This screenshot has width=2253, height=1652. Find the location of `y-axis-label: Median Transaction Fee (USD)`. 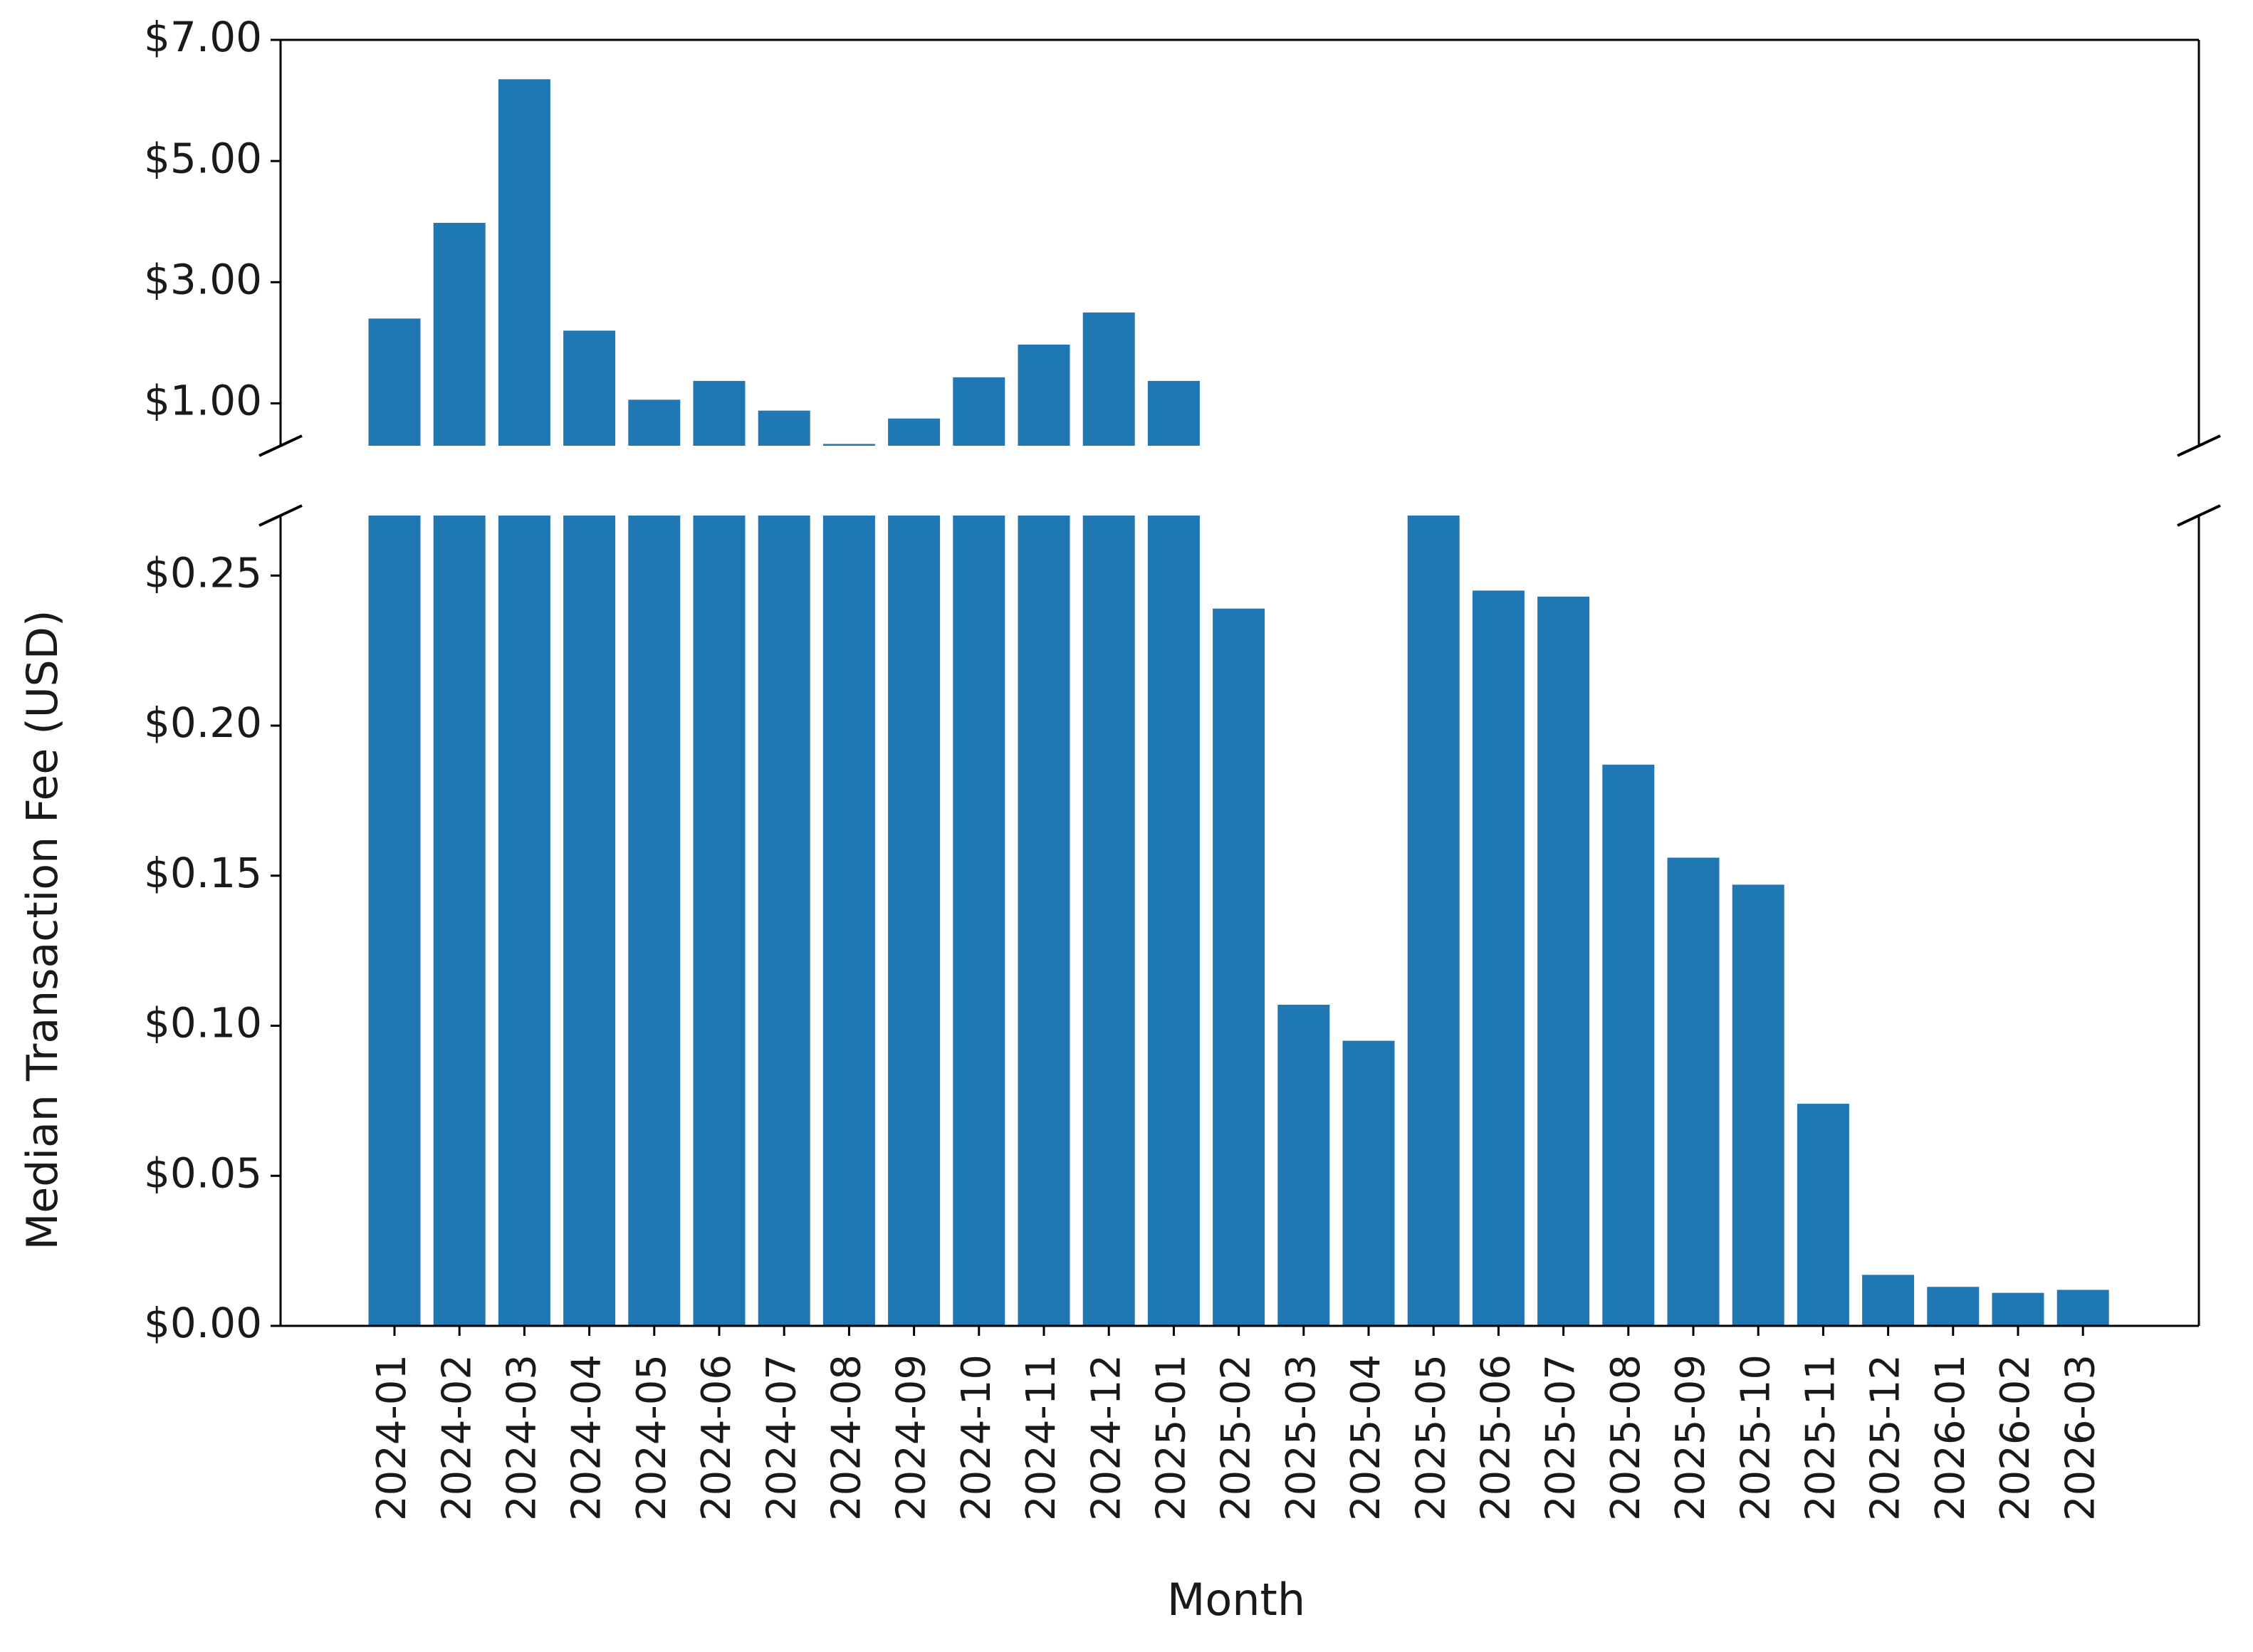

y-axis-label: Median Transaction Fee (USD) is located at coordinates (43, 930).